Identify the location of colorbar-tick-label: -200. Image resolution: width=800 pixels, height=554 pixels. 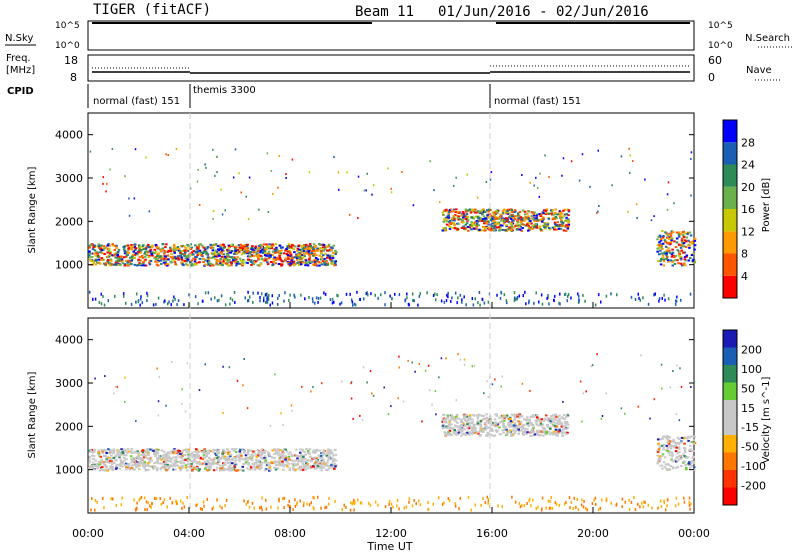
(753, 486).